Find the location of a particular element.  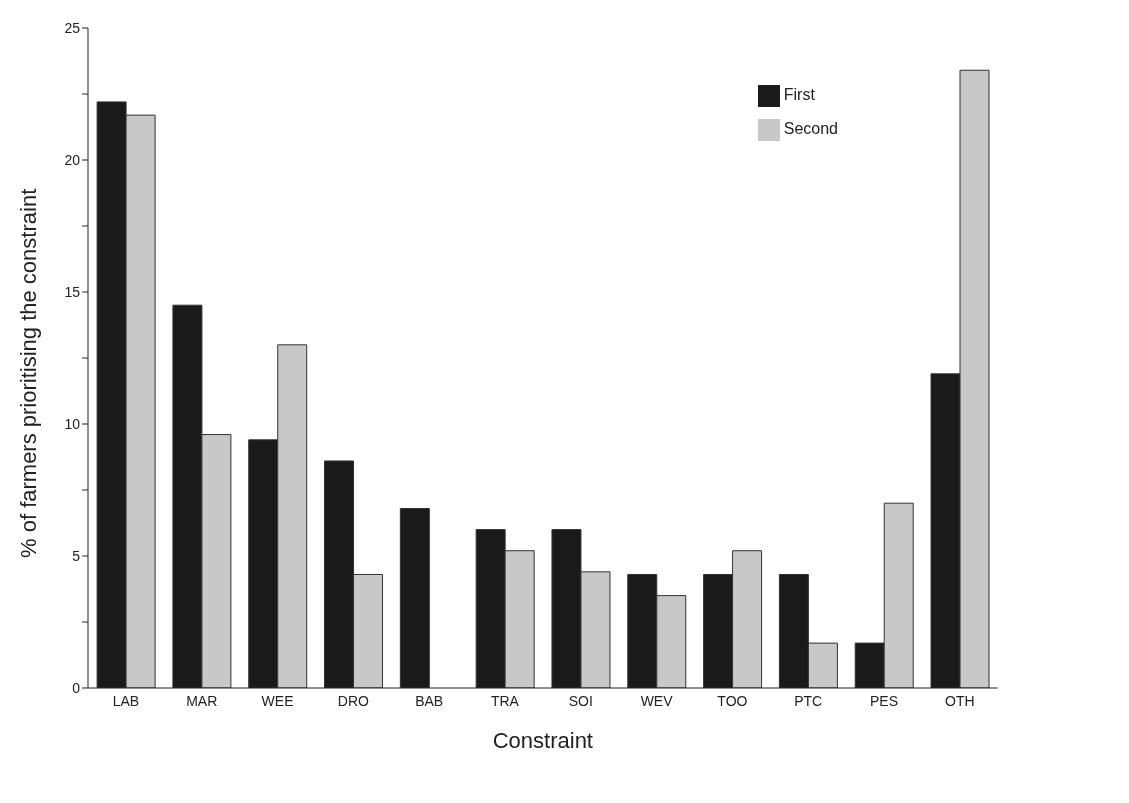

x-tick-label: LAB is located at coordinates (126, 700).